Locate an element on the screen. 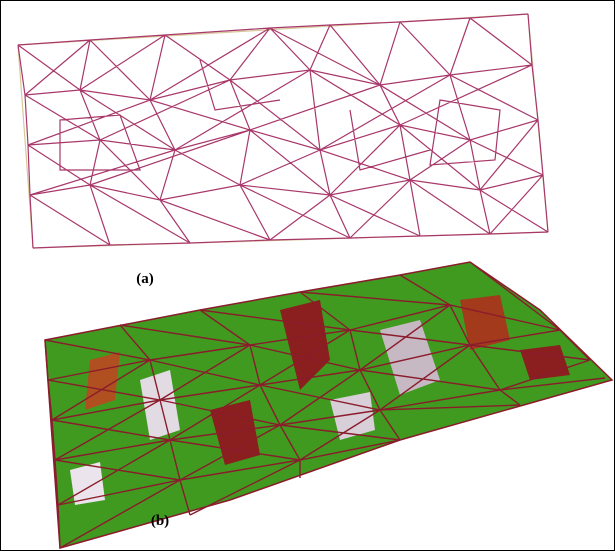  panel-label: (b) is located at coordinates (160, 521).